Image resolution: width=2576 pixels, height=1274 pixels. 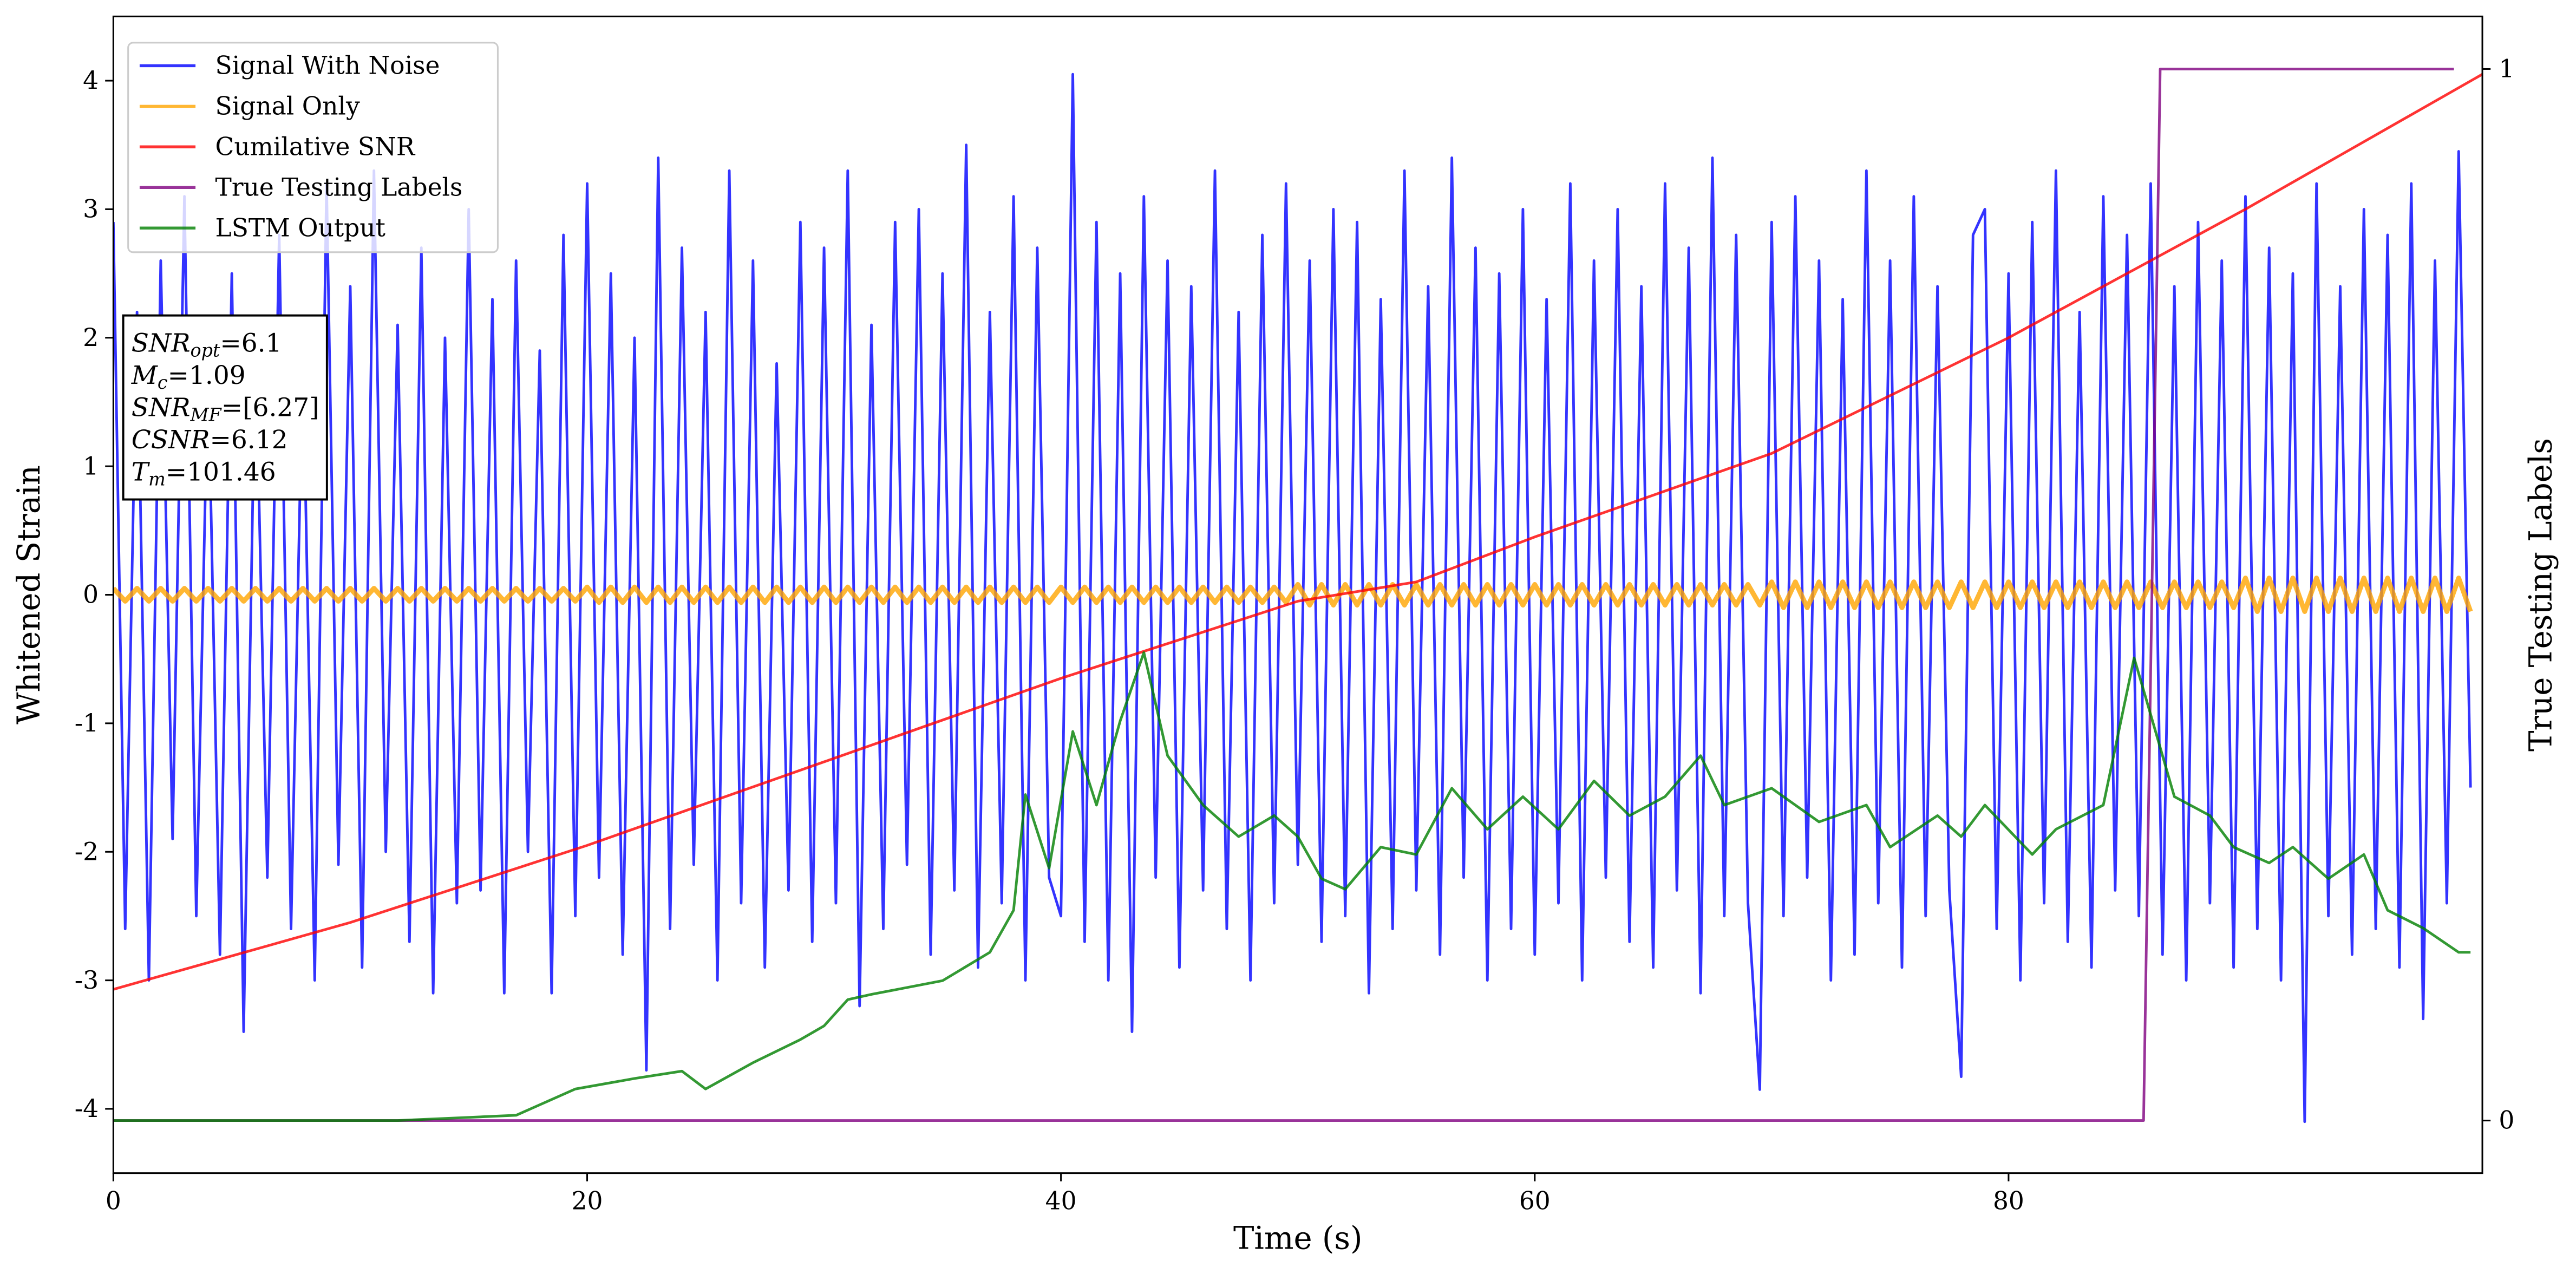 What do you see at coordinates (1293, 595) in the screenshot?
I see `series-line` at bounding box center [1293, 595].